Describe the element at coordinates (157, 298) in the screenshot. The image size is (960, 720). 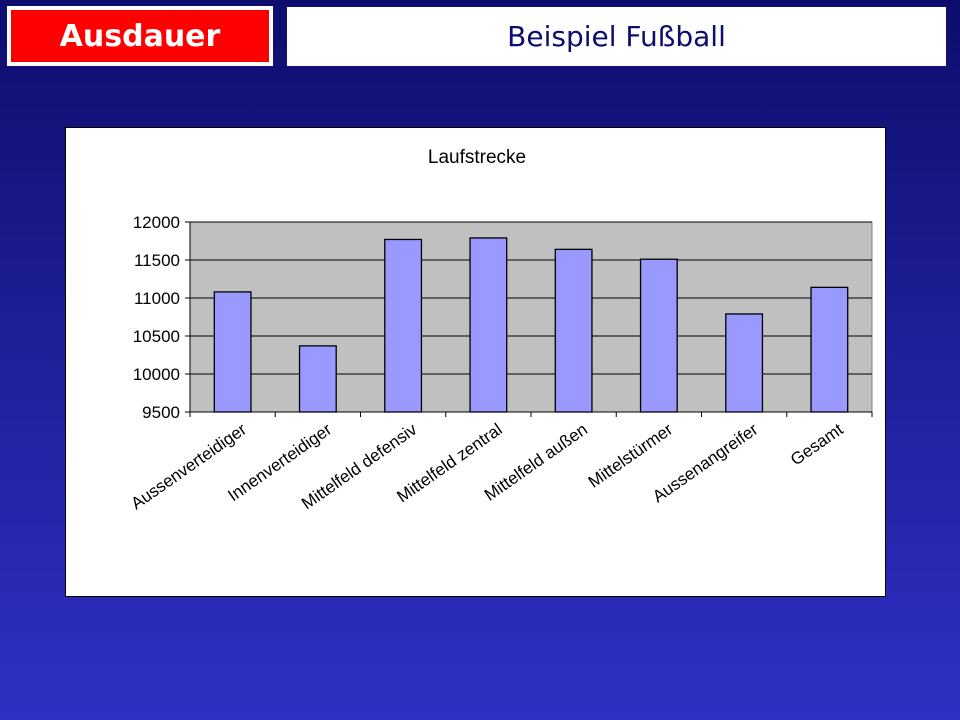
I see `y-tick-label: 11000` at that location.